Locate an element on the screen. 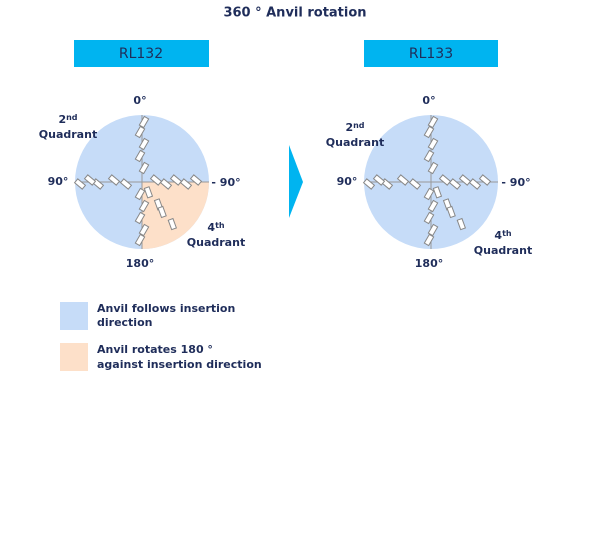  legend-text: direction is located at coordinates (124, 322).